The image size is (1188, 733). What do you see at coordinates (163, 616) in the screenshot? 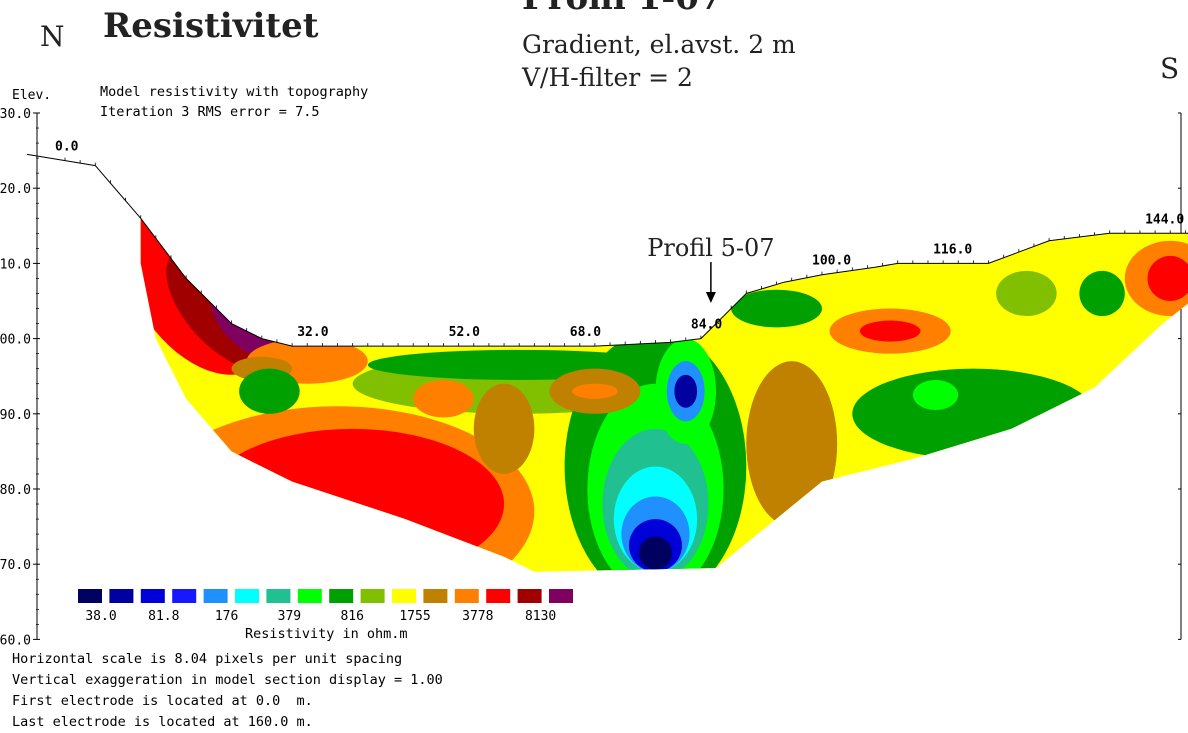
I see `legend-label: 81.8` at bounding box center [163, 616].